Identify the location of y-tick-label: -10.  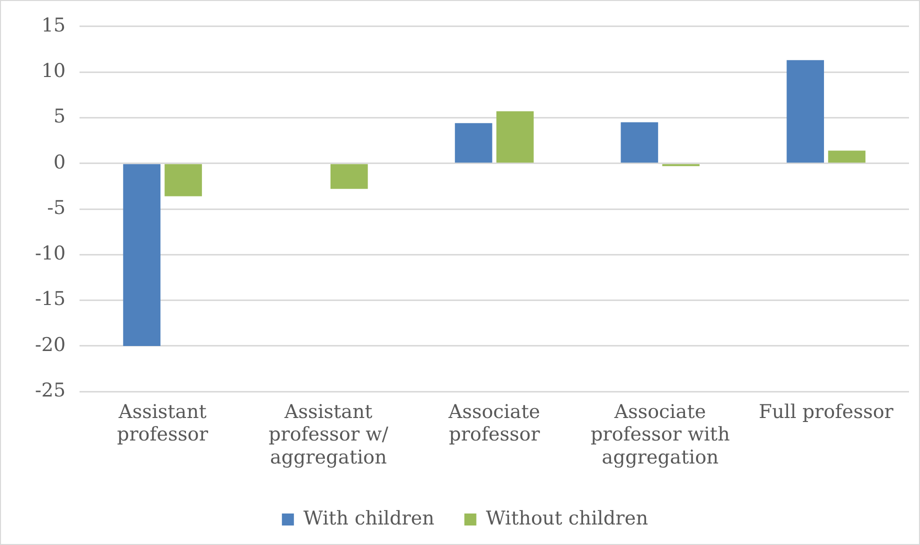
(50, 253).